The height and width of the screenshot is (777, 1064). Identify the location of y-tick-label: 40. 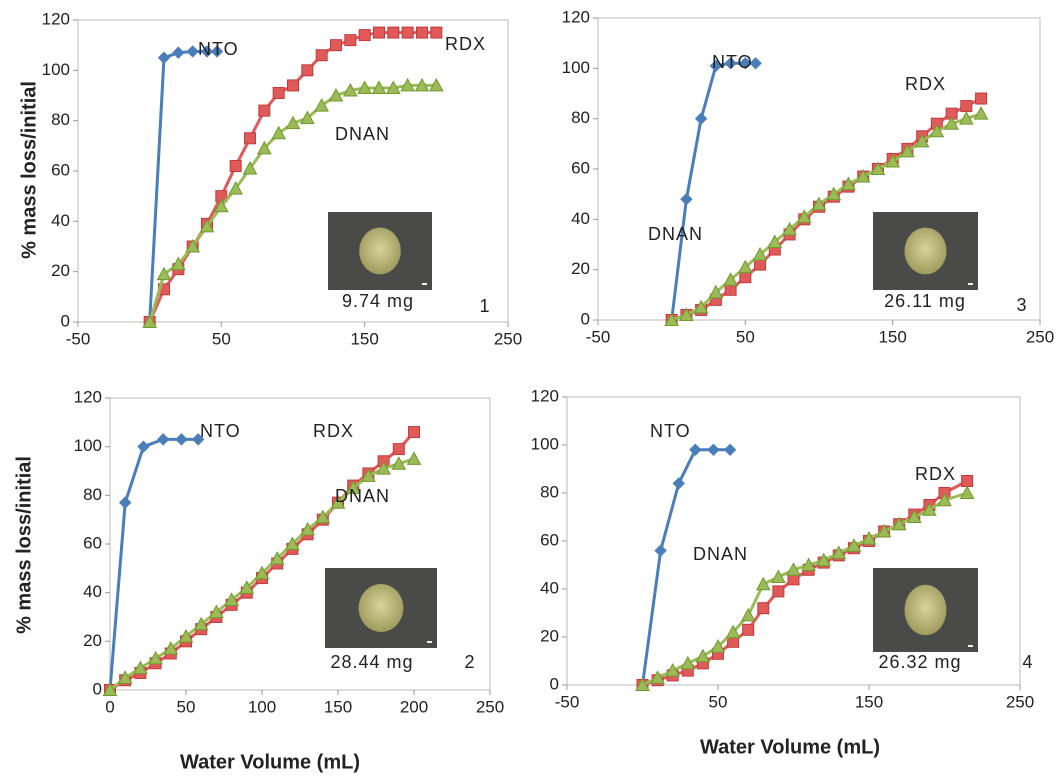
(549, 587).